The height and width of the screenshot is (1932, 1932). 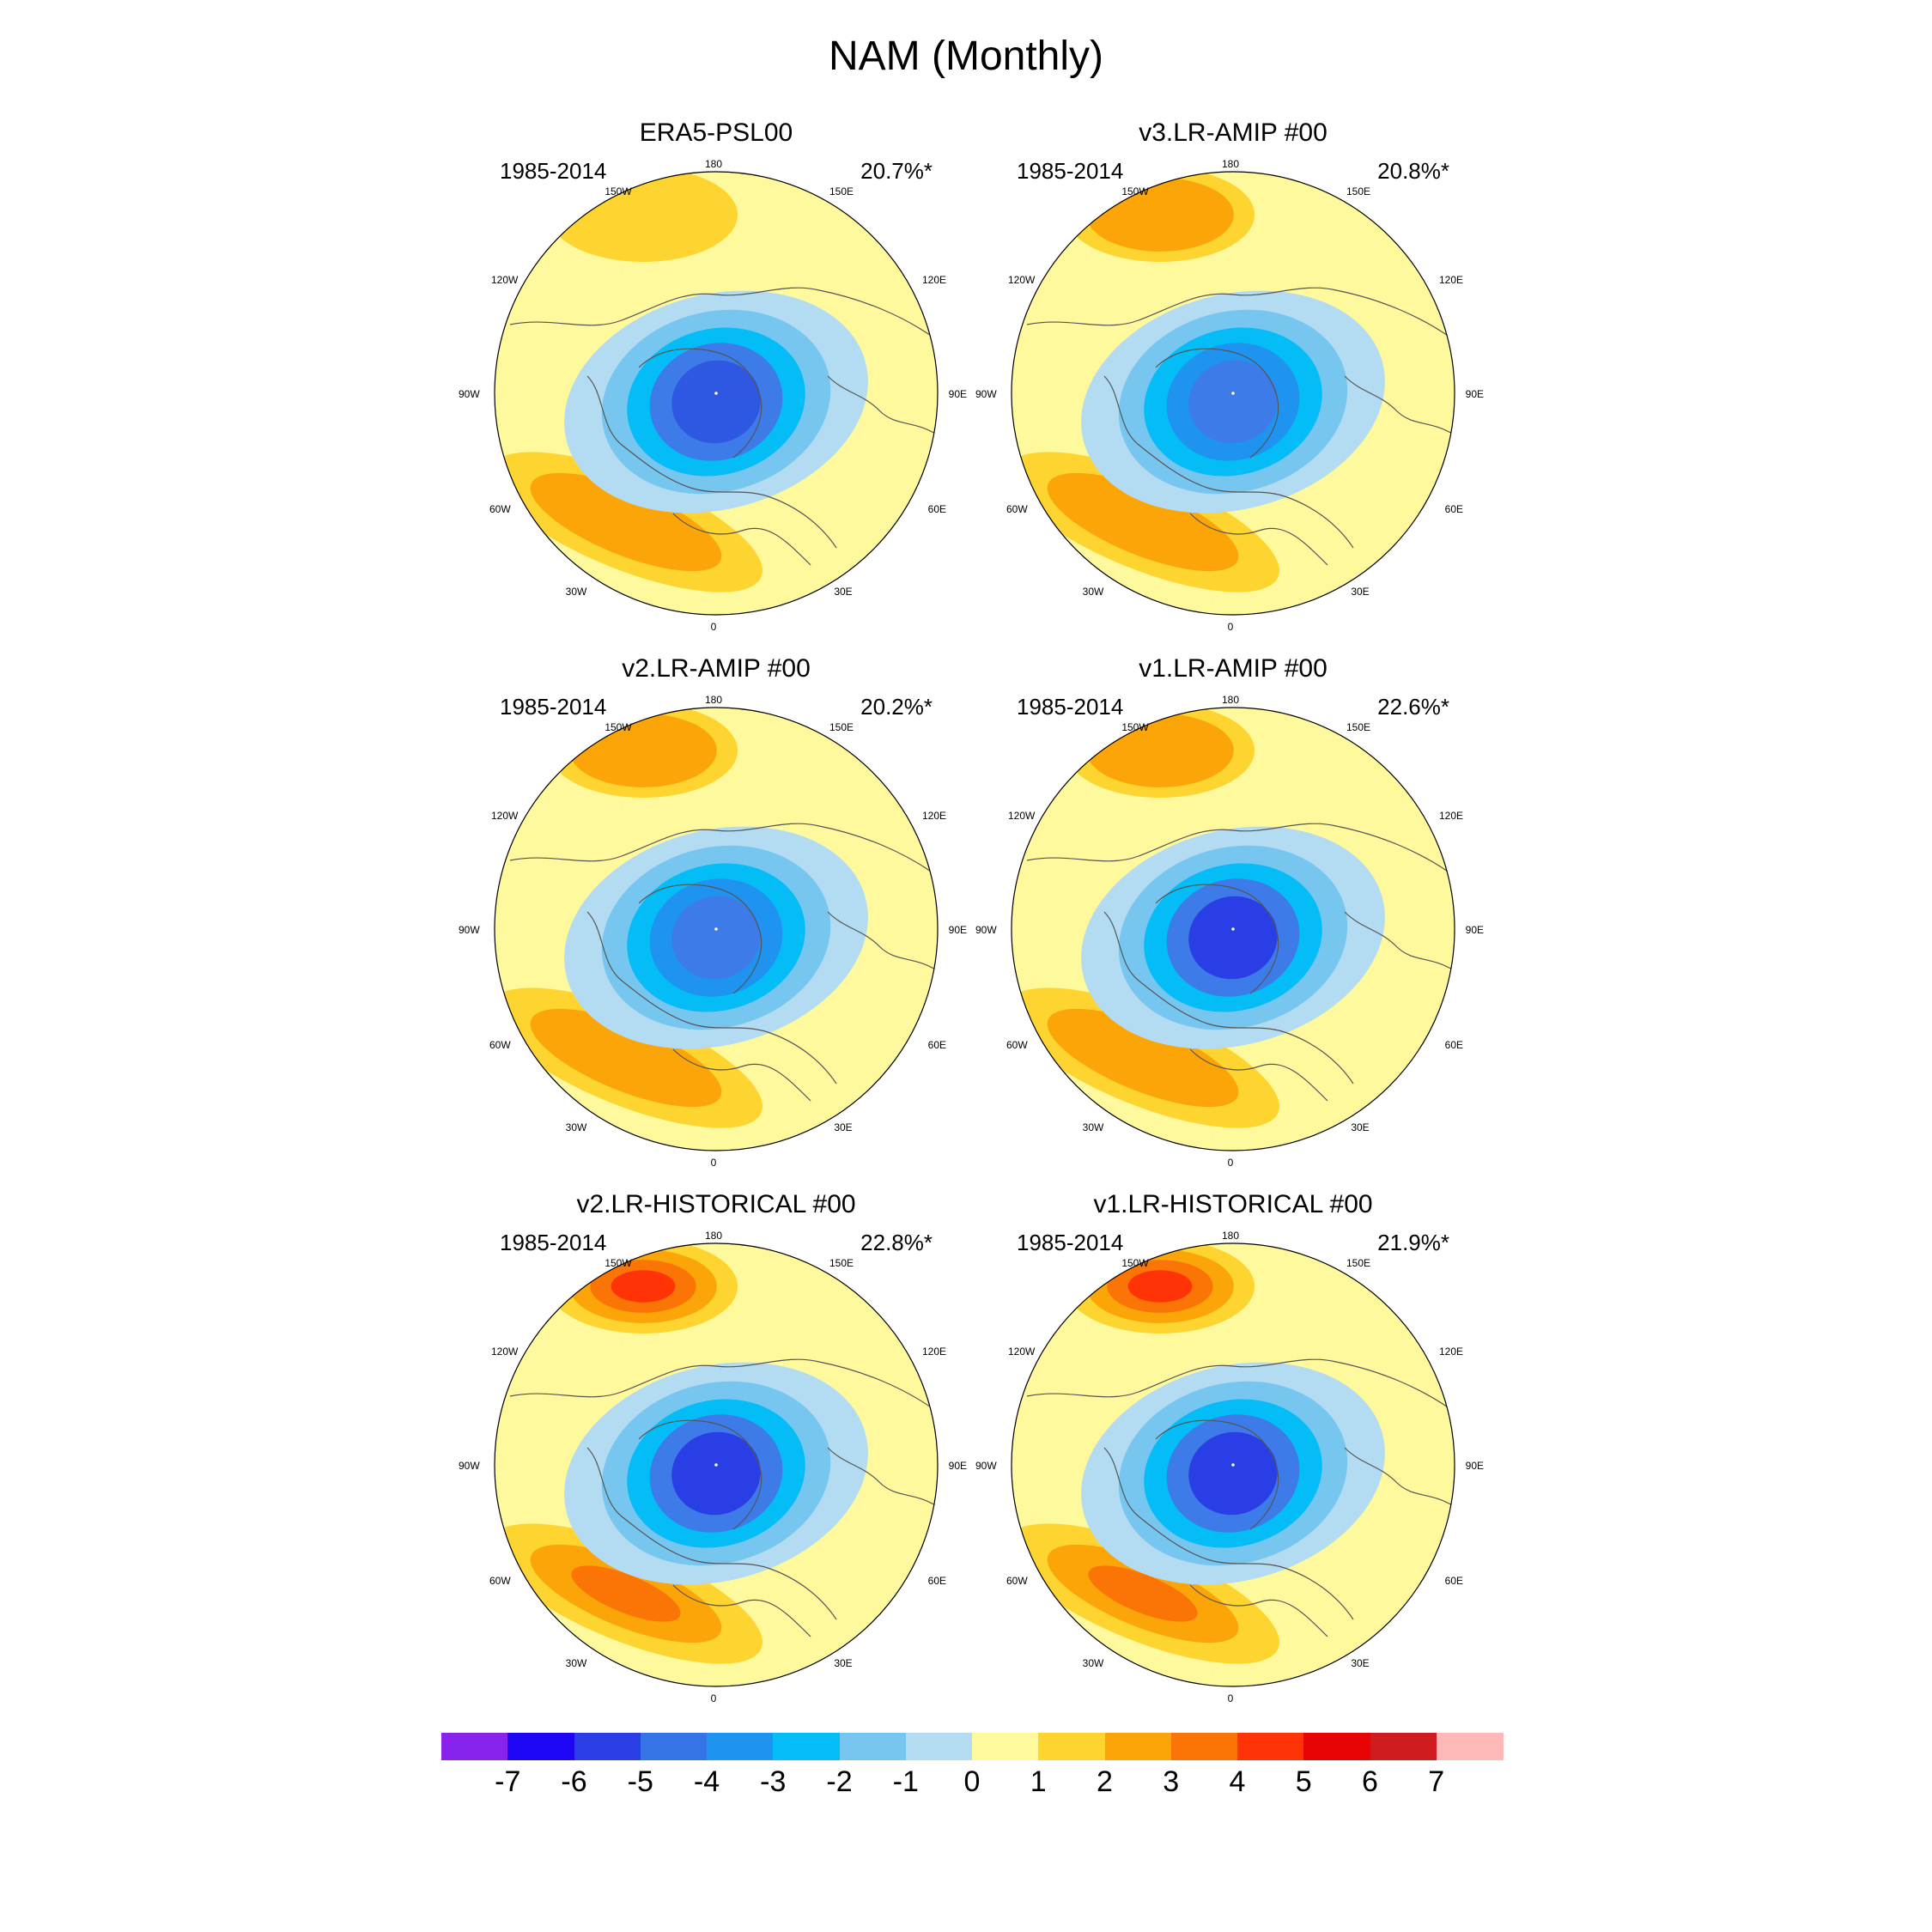 I want to click on colorbar-tick-label: 1, so click(x=1038, y=1782).